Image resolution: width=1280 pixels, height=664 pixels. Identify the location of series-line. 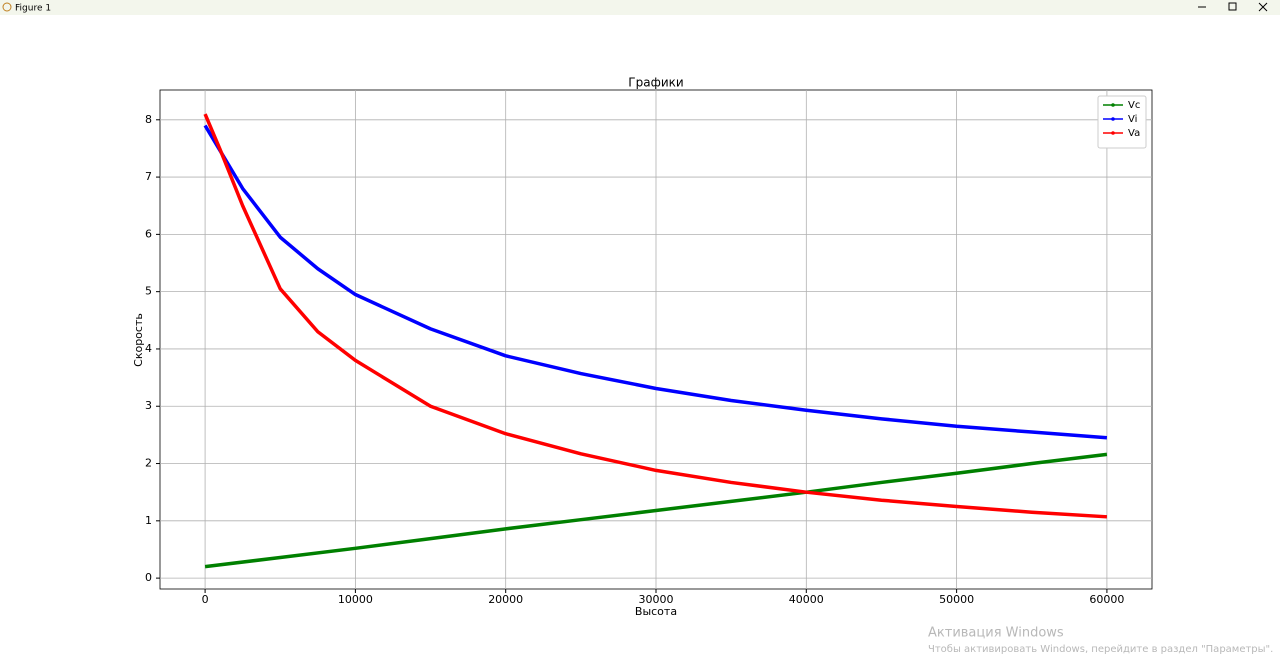
(656, 510).